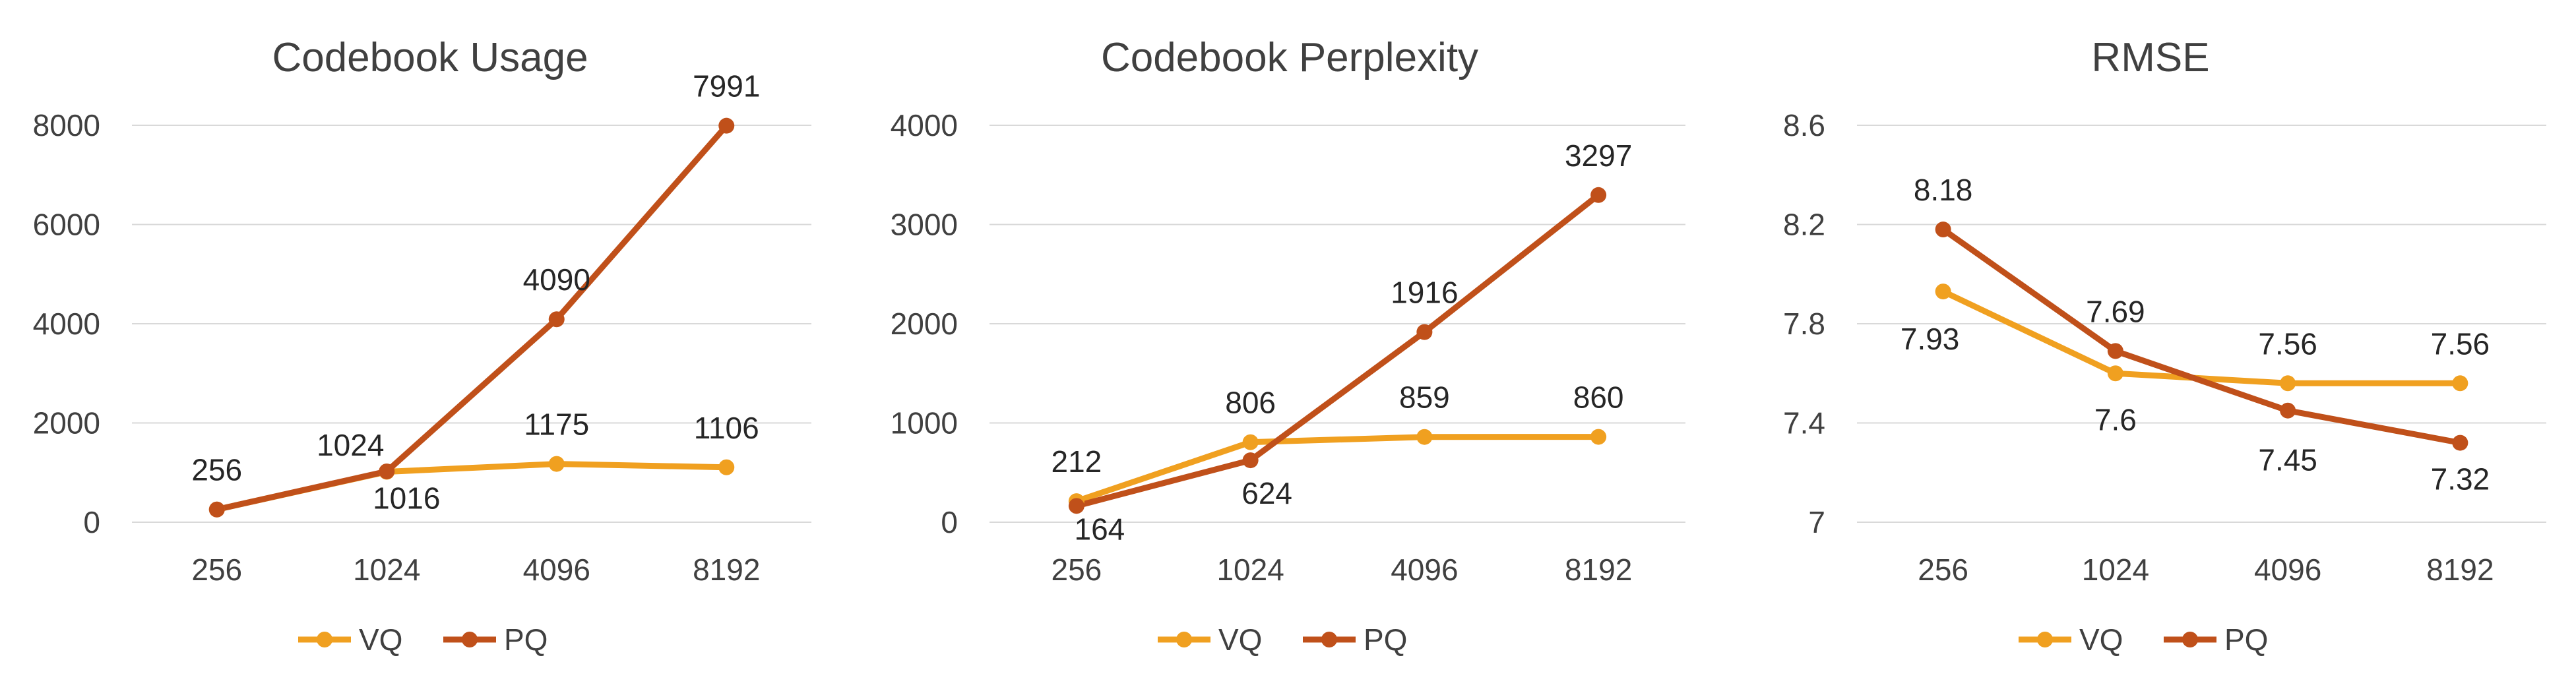 Image resolution: width=2576 pixels, height=689 pixels. Describe the element at coordinates (1817, 522) in the screenshot. I see `y-tick-label: 7` at that location.